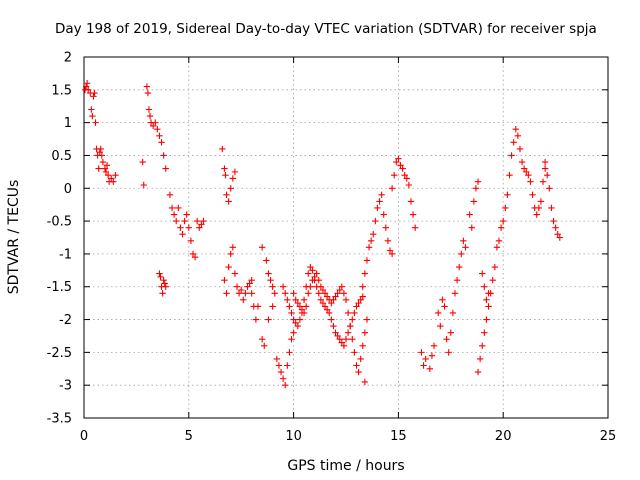 The image size is (640, 480). What do you see at coordinates (84, 436) in the screenshot?
I see `x-tick-label: 0` at bounding box center [84, 436].